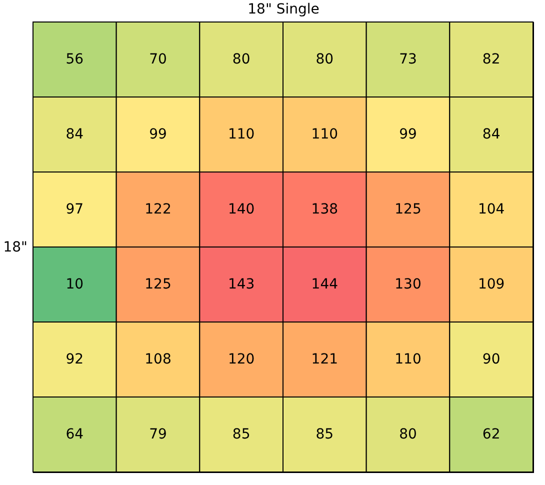  I want to click on data-label: 62, so click(491, 434).